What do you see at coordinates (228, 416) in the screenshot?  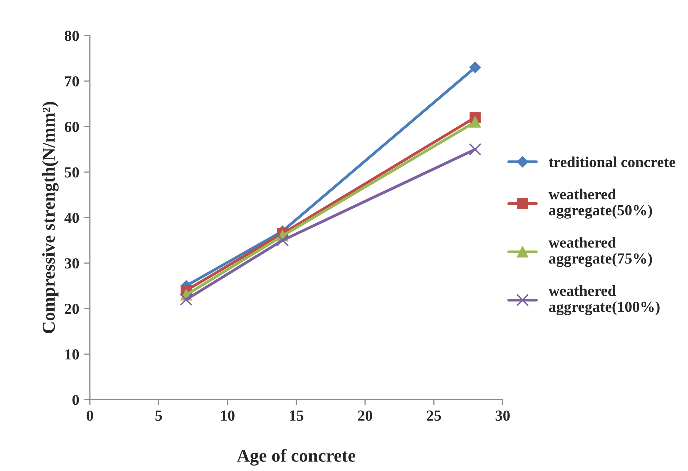 I see `x-tick-label: 10` at bounding box center [228, 416].